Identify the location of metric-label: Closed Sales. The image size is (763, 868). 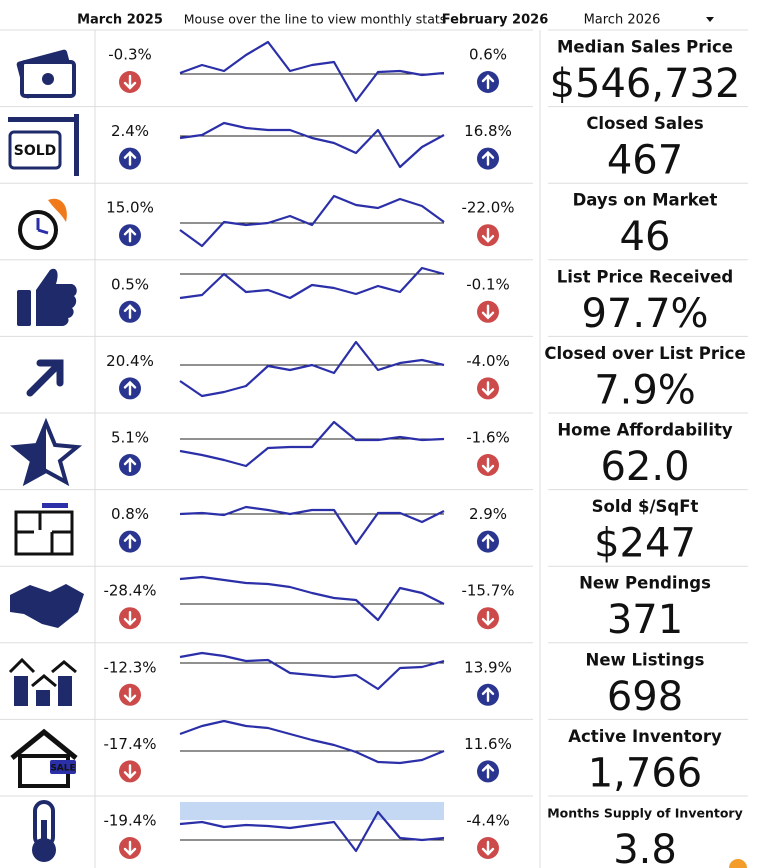
(645, 123).